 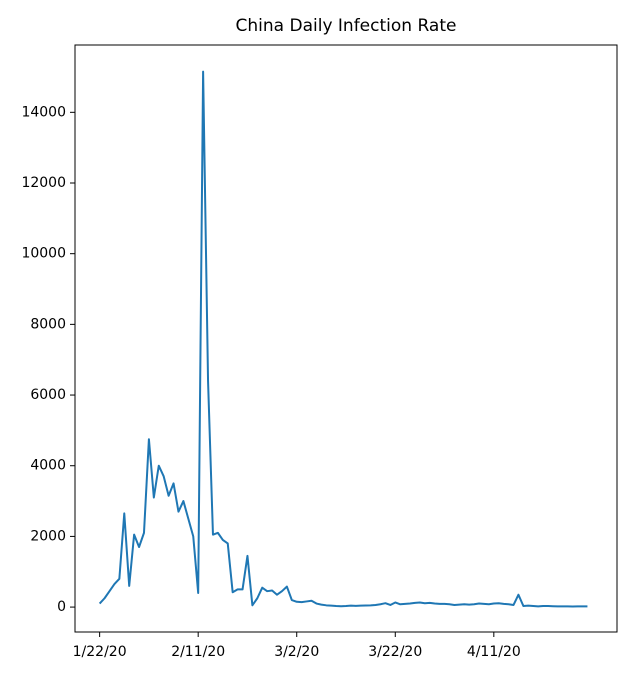 What do you see at coordinates (494, 652) in the screenshot?
I see `x-tick-label: 4/11/20` at bounding box center [494, 652].